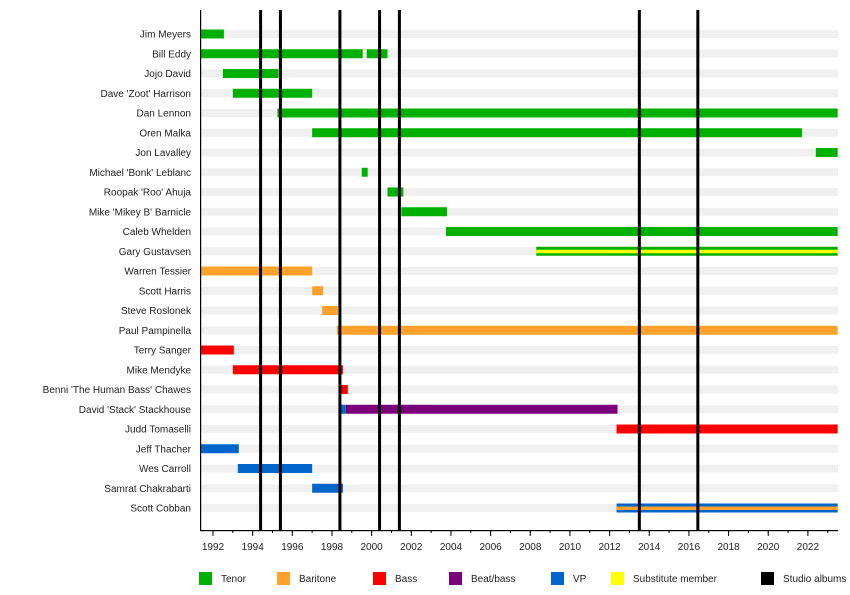  I want to click on member-label: Michael 'Bonk' Leblanc, so click(140, 173).